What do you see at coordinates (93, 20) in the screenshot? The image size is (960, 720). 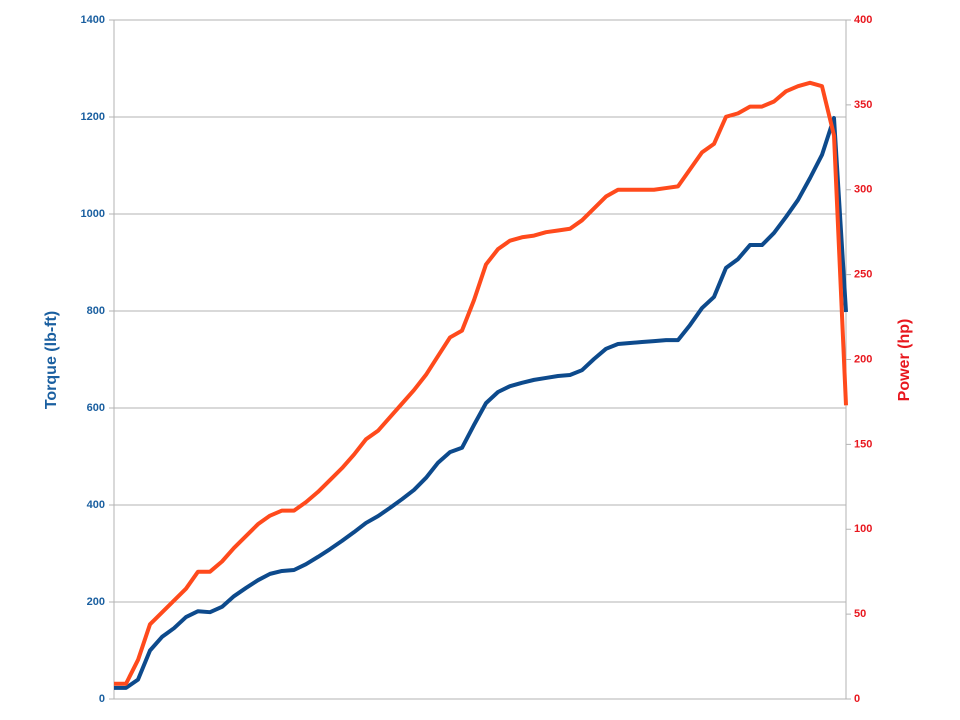 I see `y-tick-label: 1400` at bounding box center [93, 20].